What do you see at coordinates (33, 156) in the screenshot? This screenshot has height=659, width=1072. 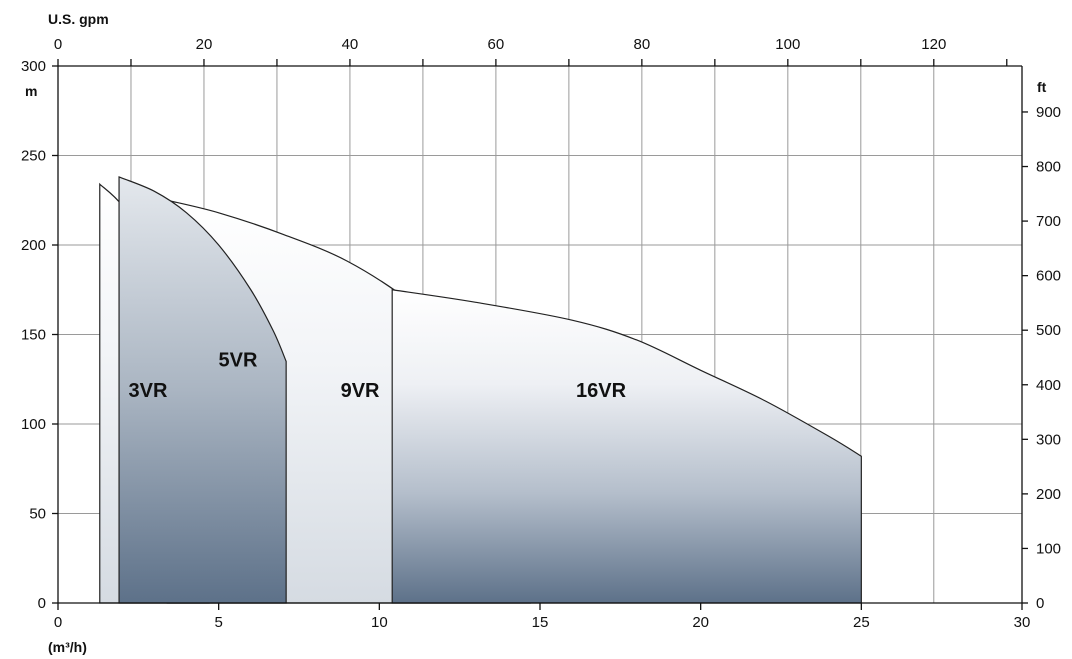 I see `left-axis-tick-label: 250` at bounding box center [33, 156].